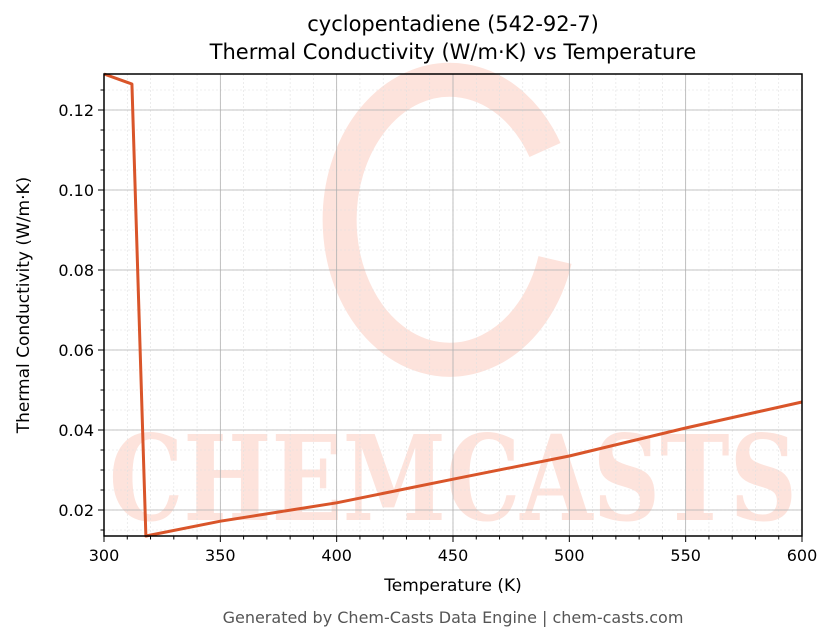 This screenshot has height=644, width=836. What do you see at coordinates (569, 555) in the screenshot?
I see `x-tick-label: 500` at bounding box center [569, 555].